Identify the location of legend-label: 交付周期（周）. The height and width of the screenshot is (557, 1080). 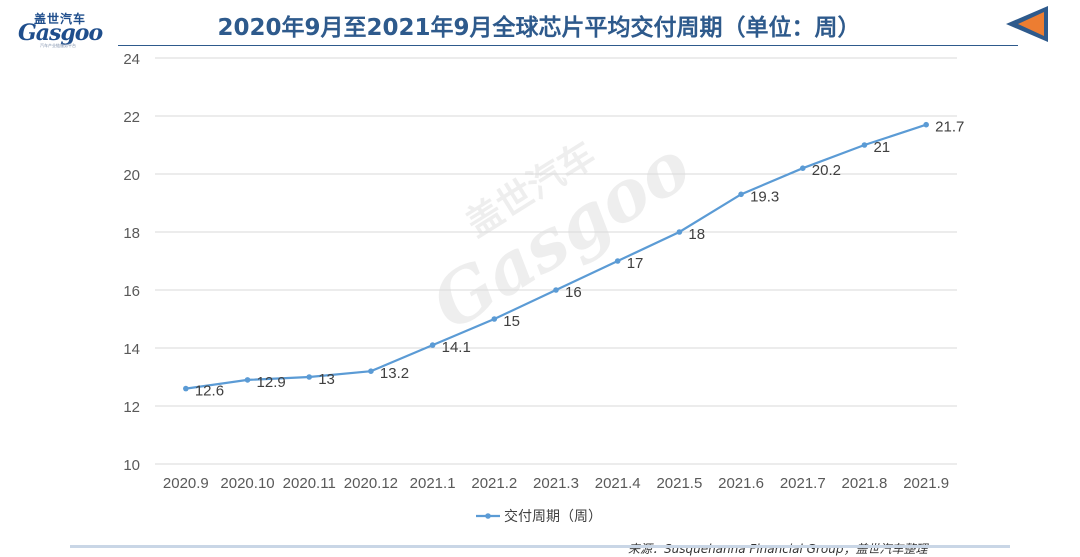
(553, 516).